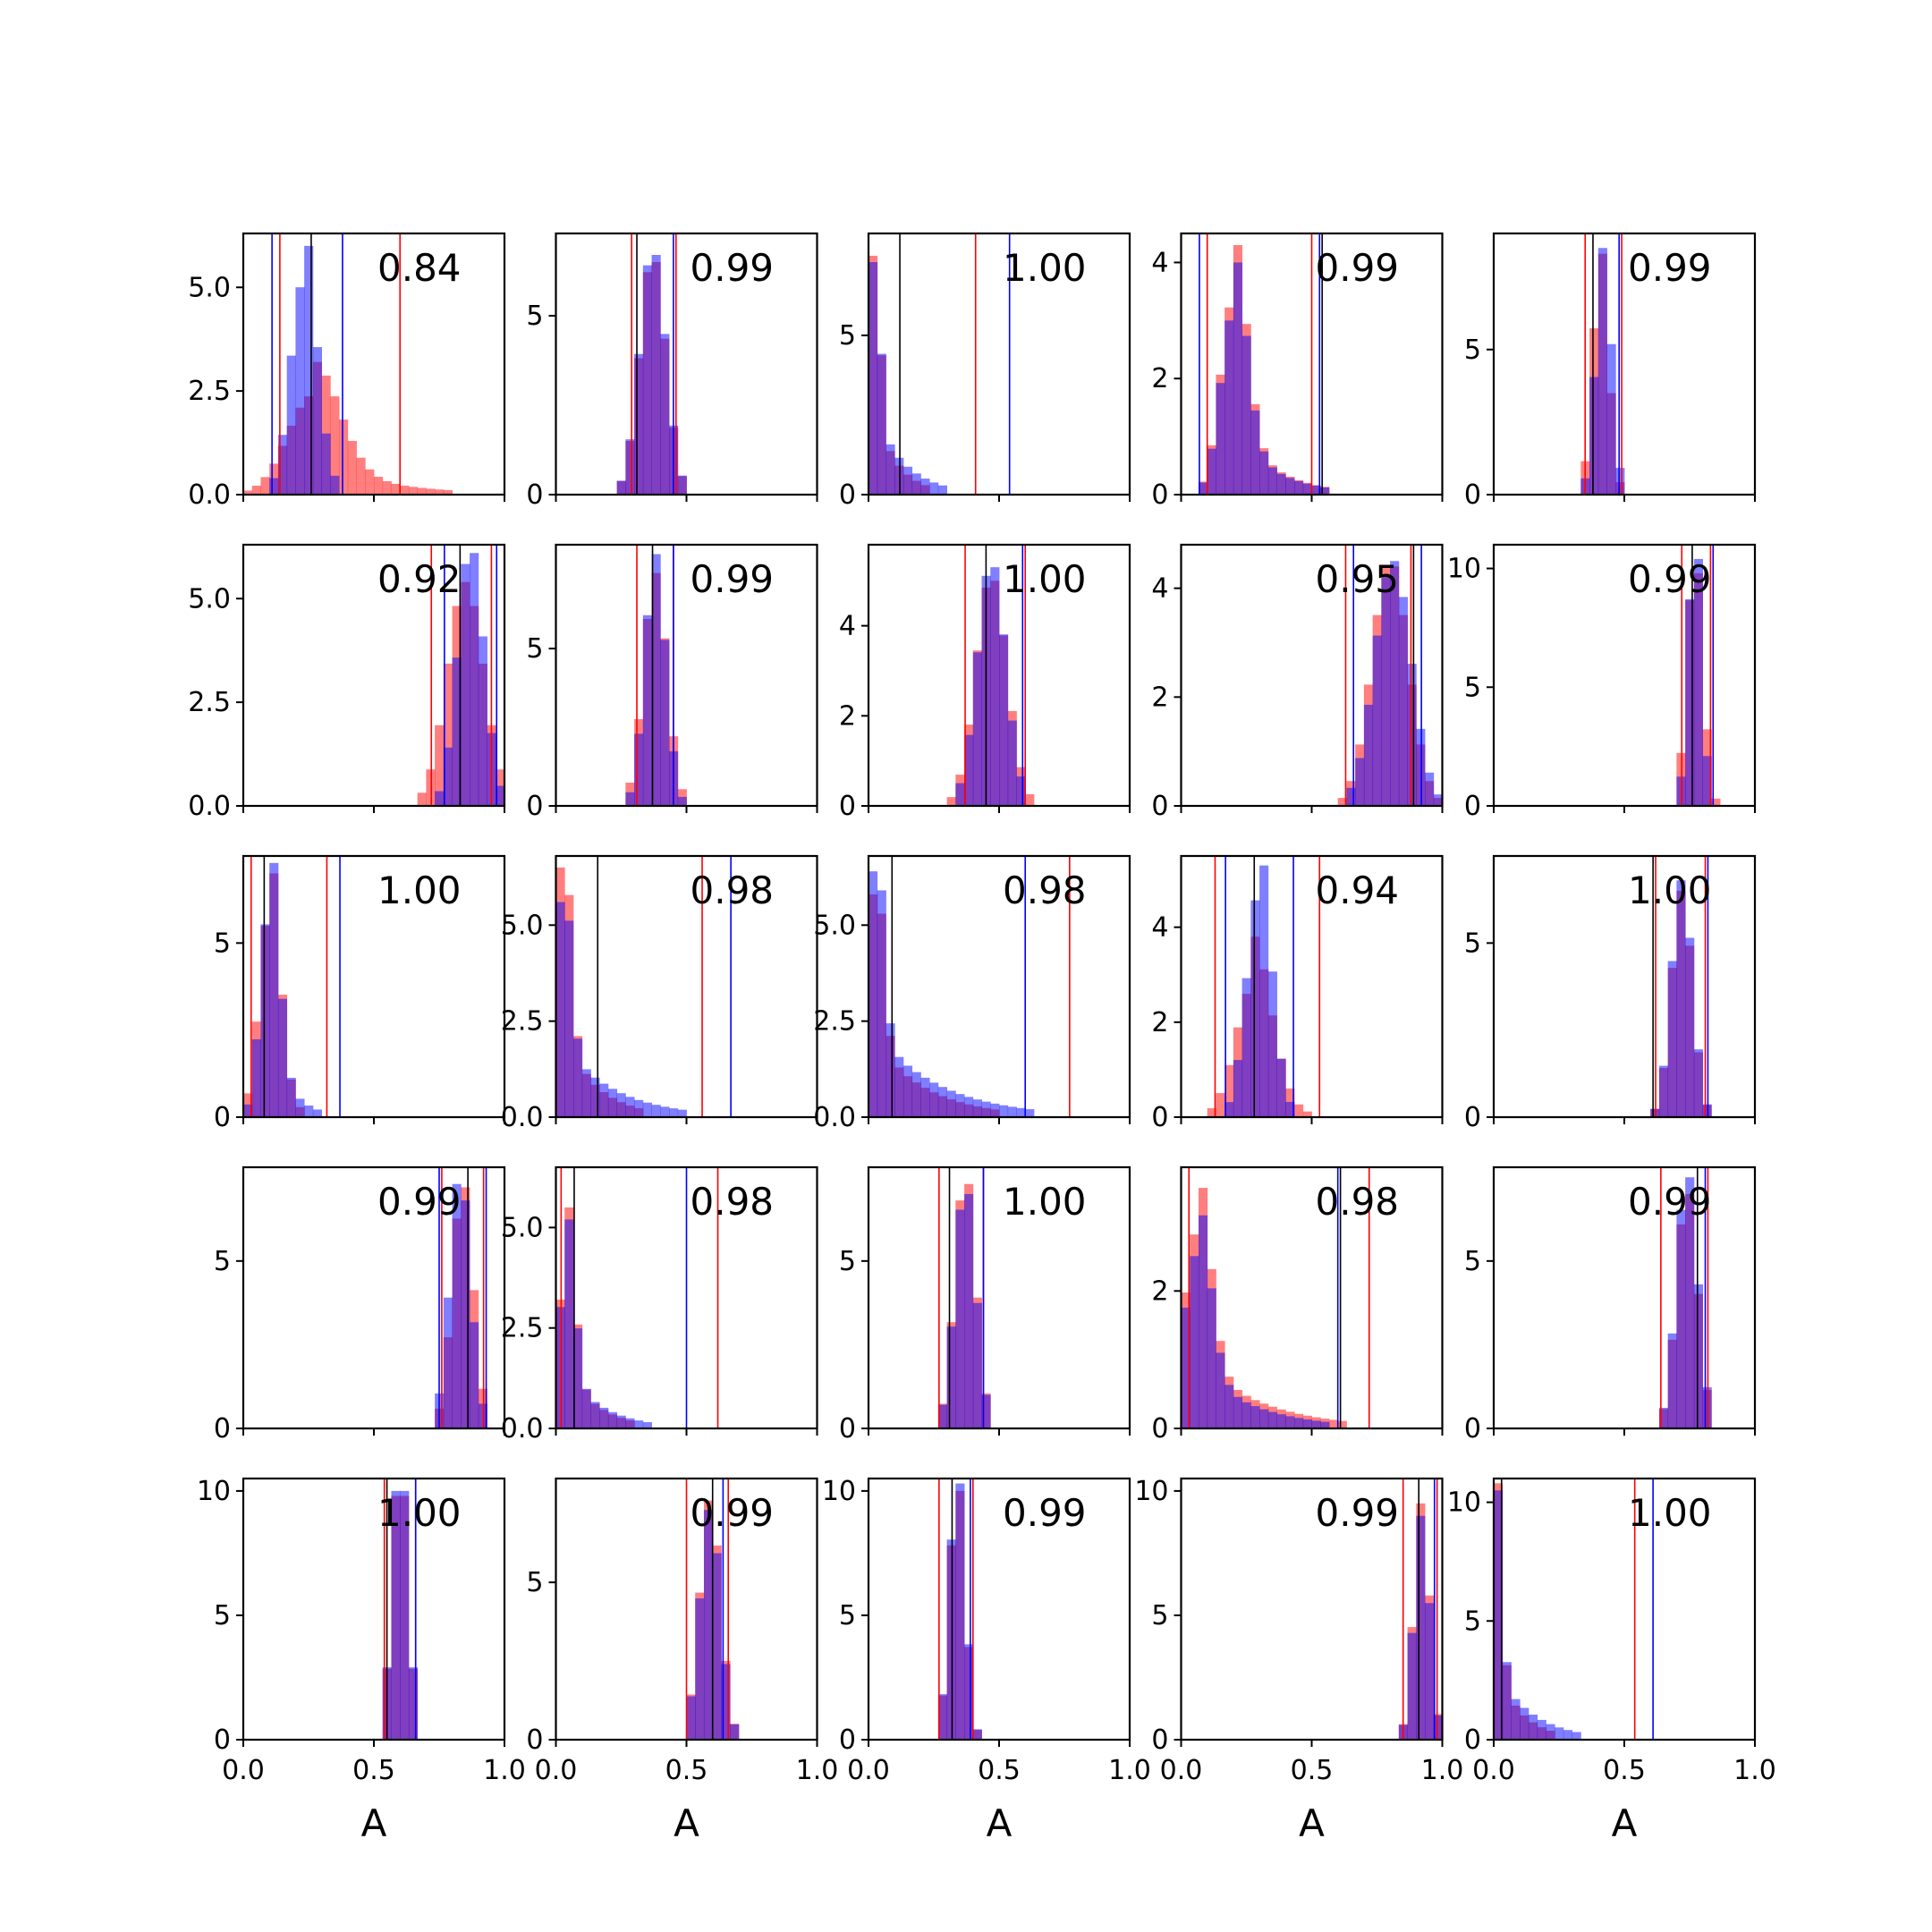  What do you see at coordinates (1045, 890) in the screenshot?
I see `score-annotation: 0.98` at bounding box center [1045, 890].